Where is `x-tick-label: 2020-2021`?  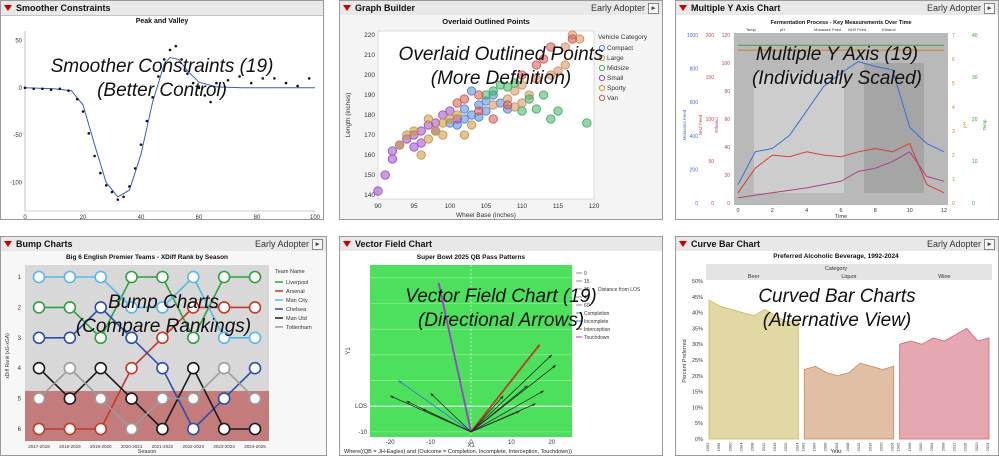 x-tick-label: 2020-2021 is located at coordinates (132, 446).